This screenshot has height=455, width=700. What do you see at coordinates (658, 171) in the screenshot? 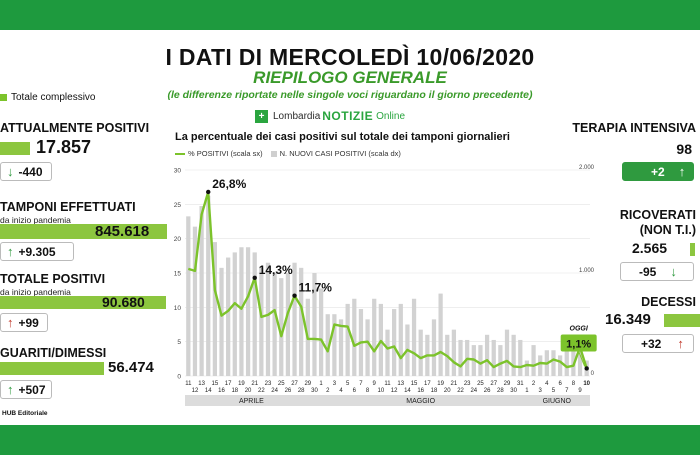
I see `terapia-delta: +2 ↑` at bounding box center [658, 171].